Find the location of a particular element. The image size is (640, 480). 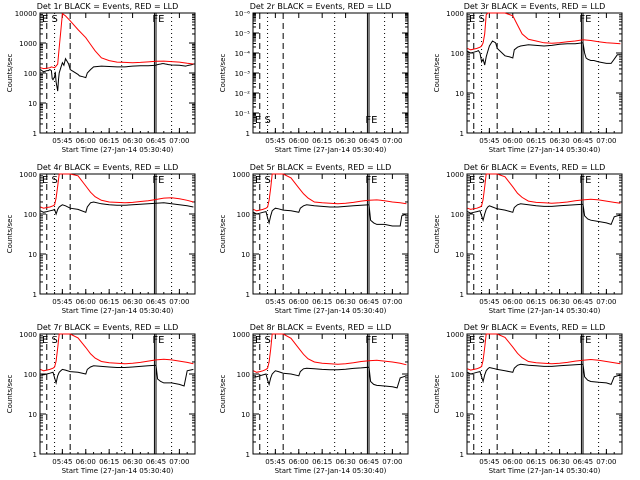

chart-title: Det 2r BLACK = Events, RED = LLD is located at coordinates (321, 6).